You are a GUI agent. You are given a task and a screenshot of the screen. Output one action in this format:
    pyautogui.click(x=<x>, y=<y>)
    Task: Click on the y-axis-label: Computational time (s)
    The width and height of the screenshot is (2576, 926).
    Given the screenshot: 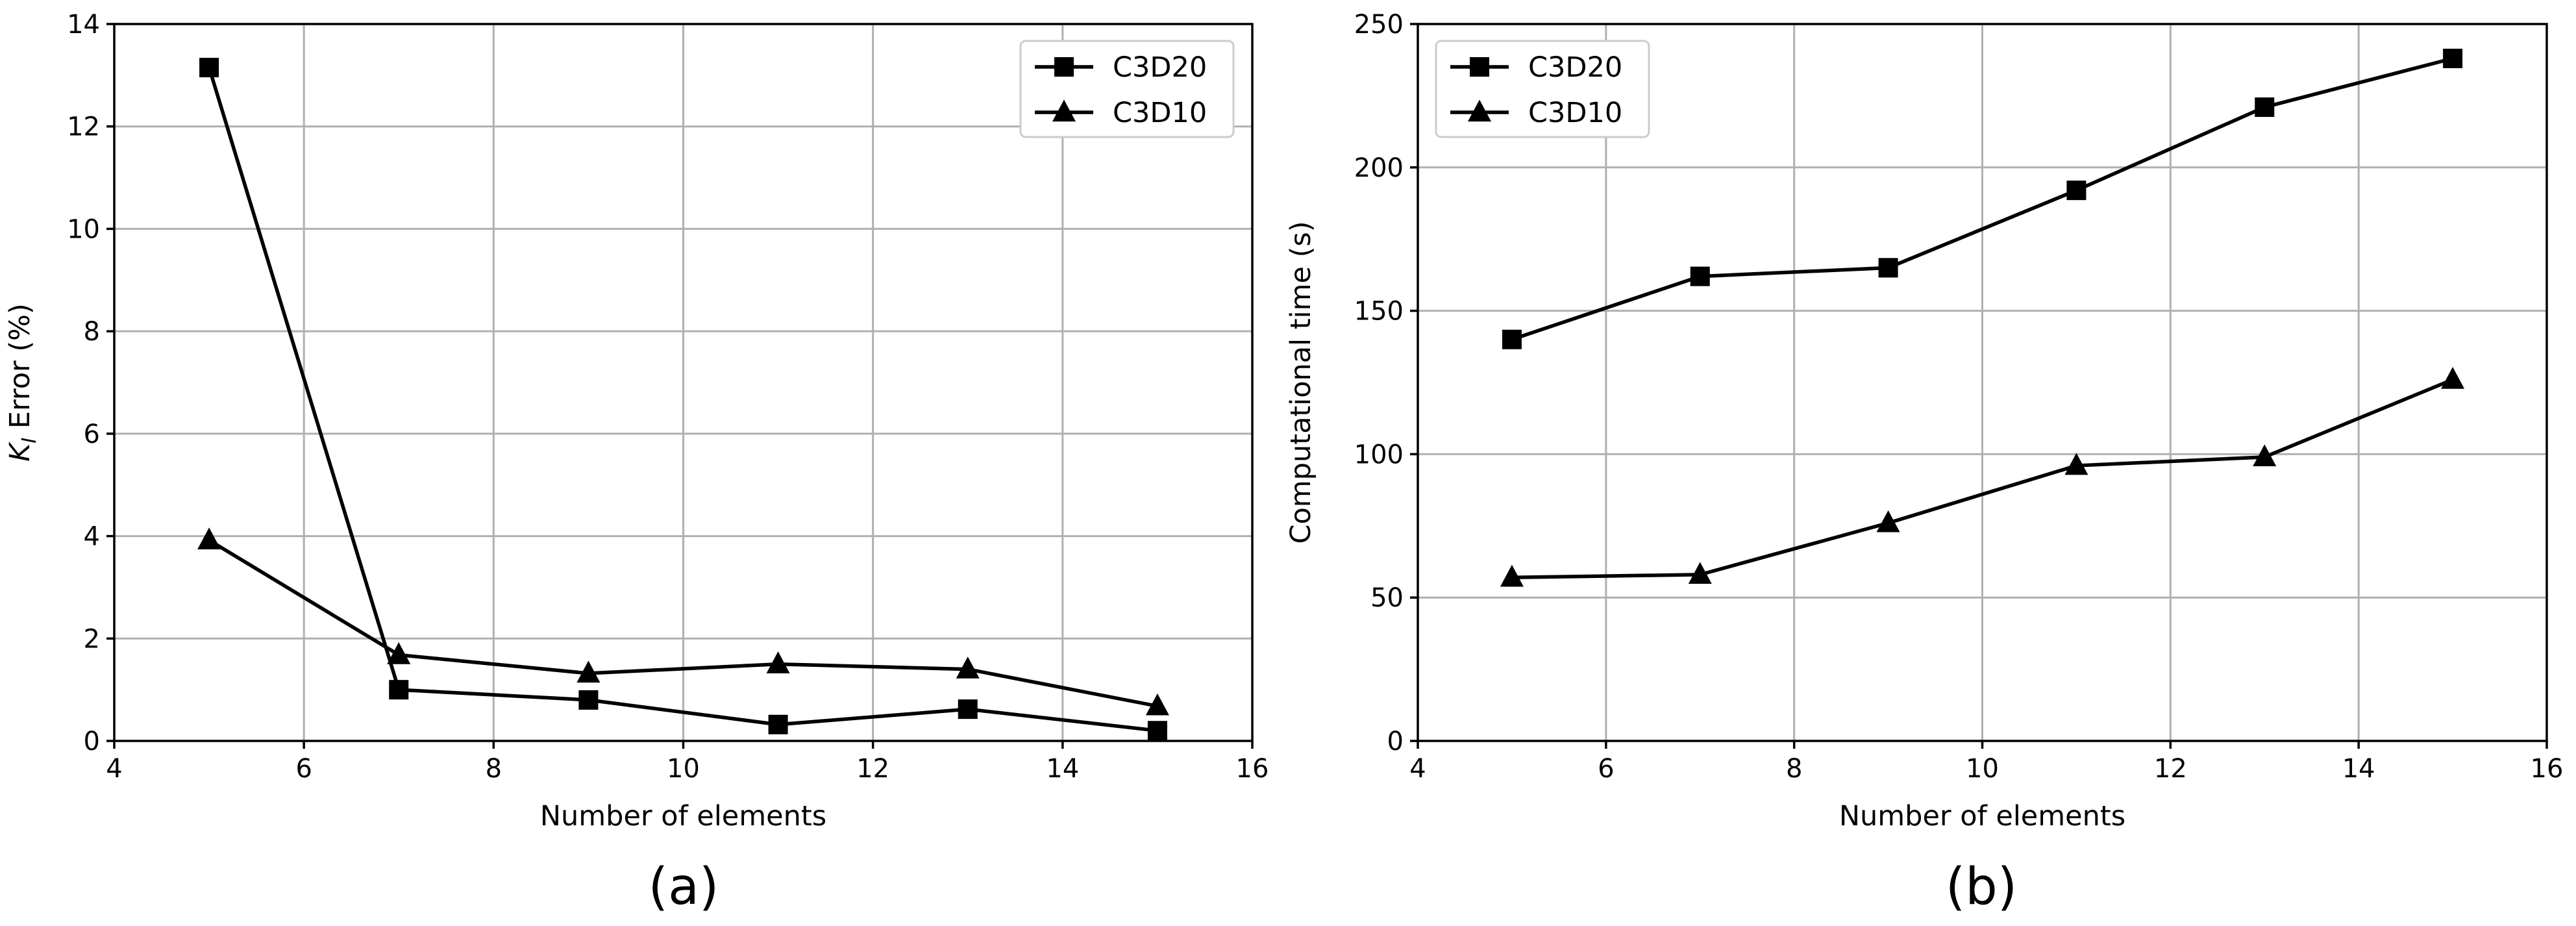 What is the action you would take?
    pyautogui.click(x=1301, y=382)
    